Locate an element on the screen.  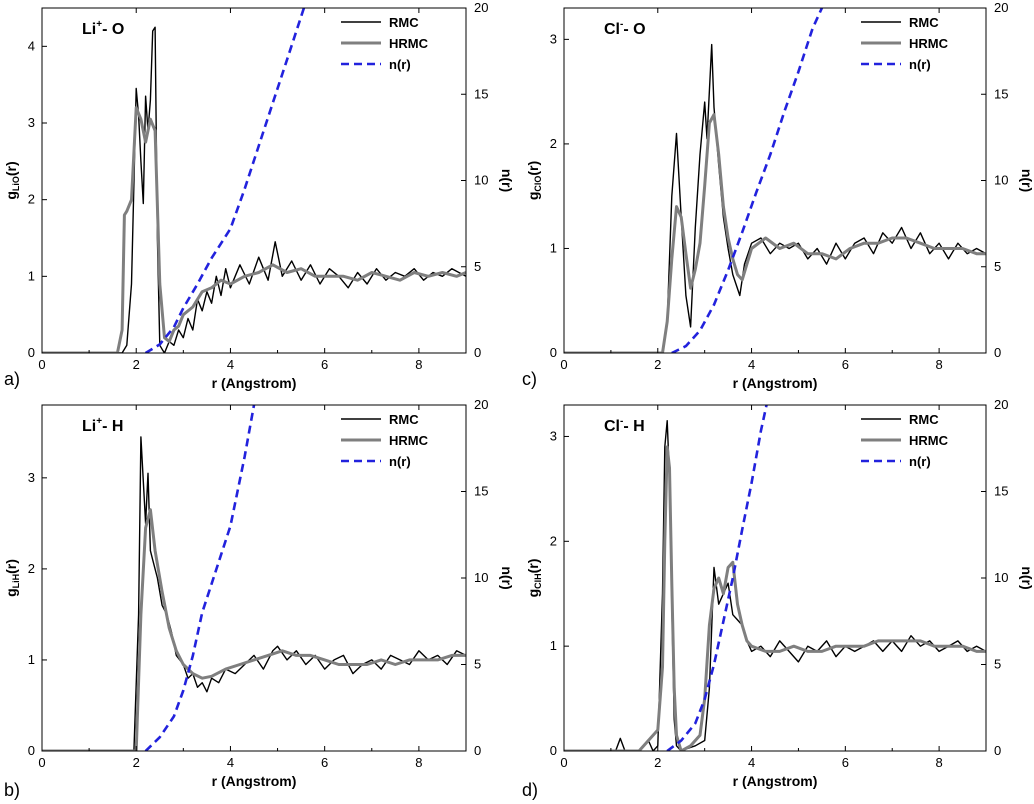
panel-title: Cl-- O is located at coordinates (625, 28).